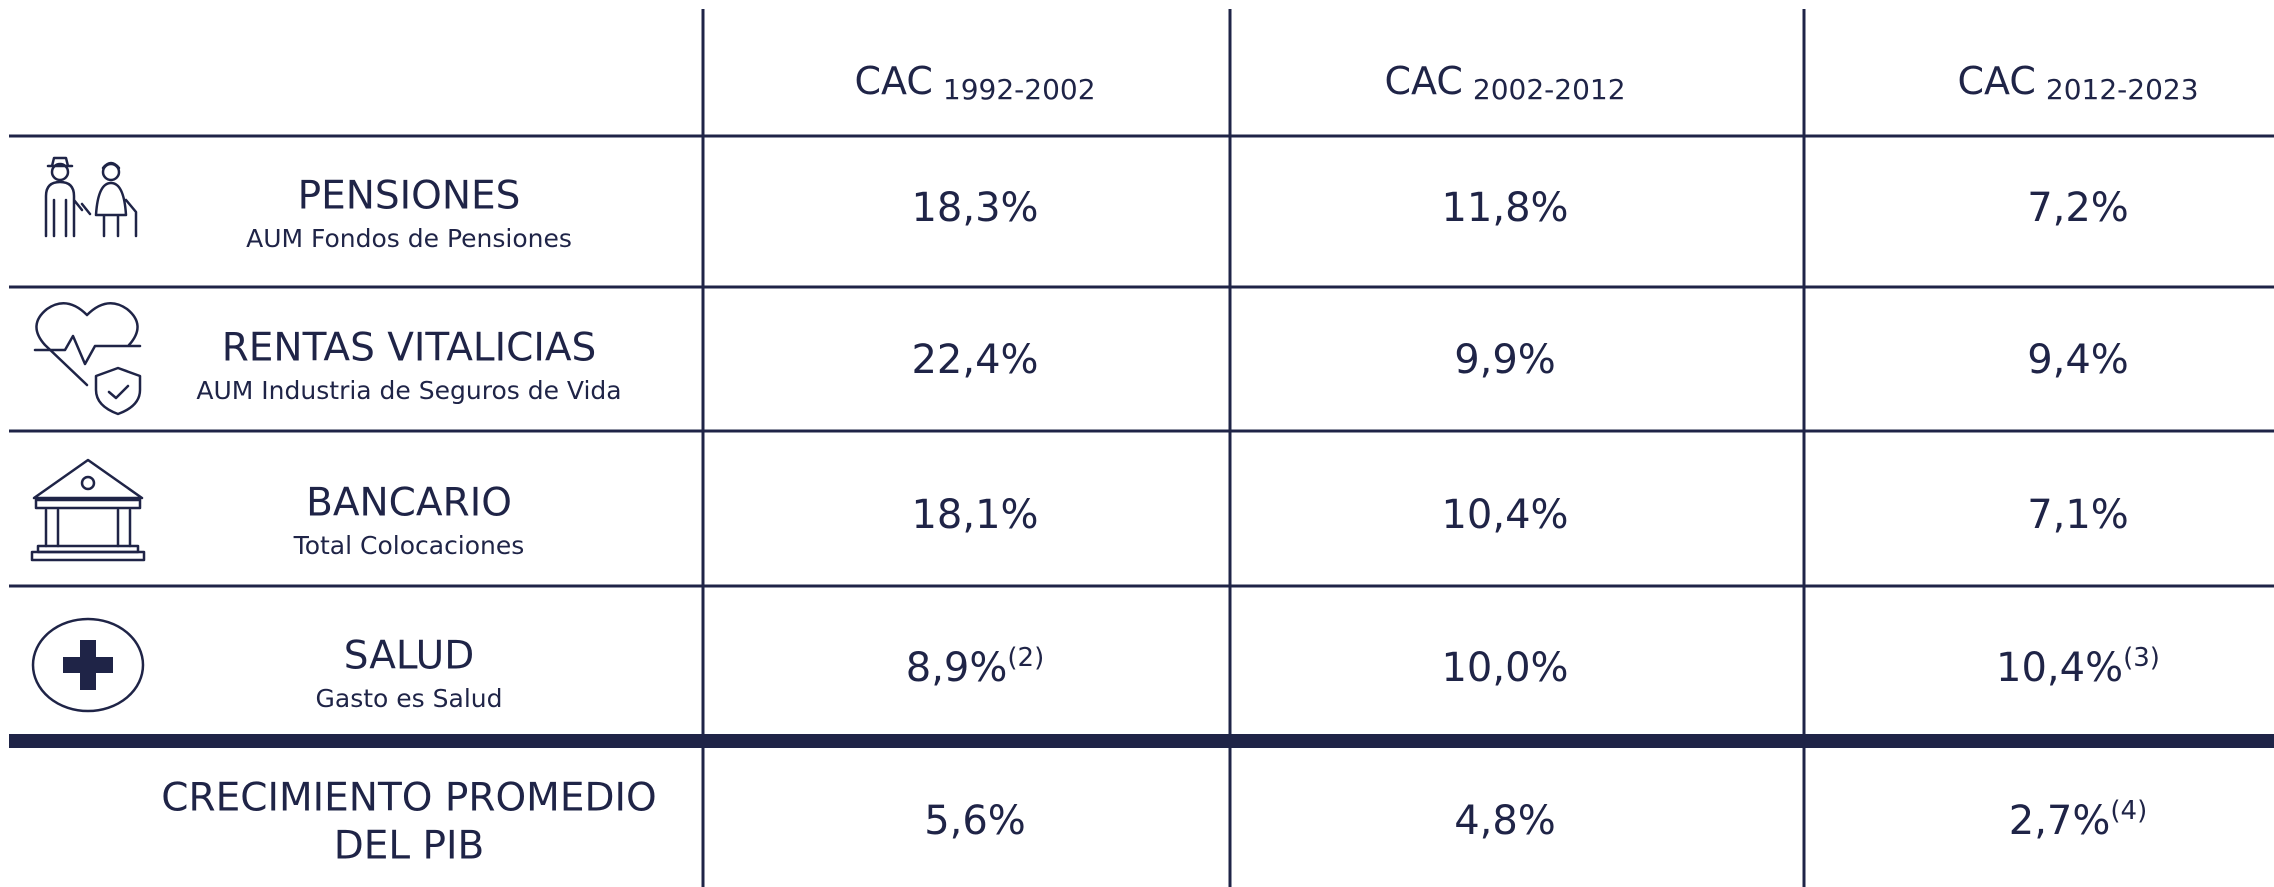 The height and width of the screenshot is (887, 2274). I want to click on value-cell: 10,4%(3), so click(2078, 667).